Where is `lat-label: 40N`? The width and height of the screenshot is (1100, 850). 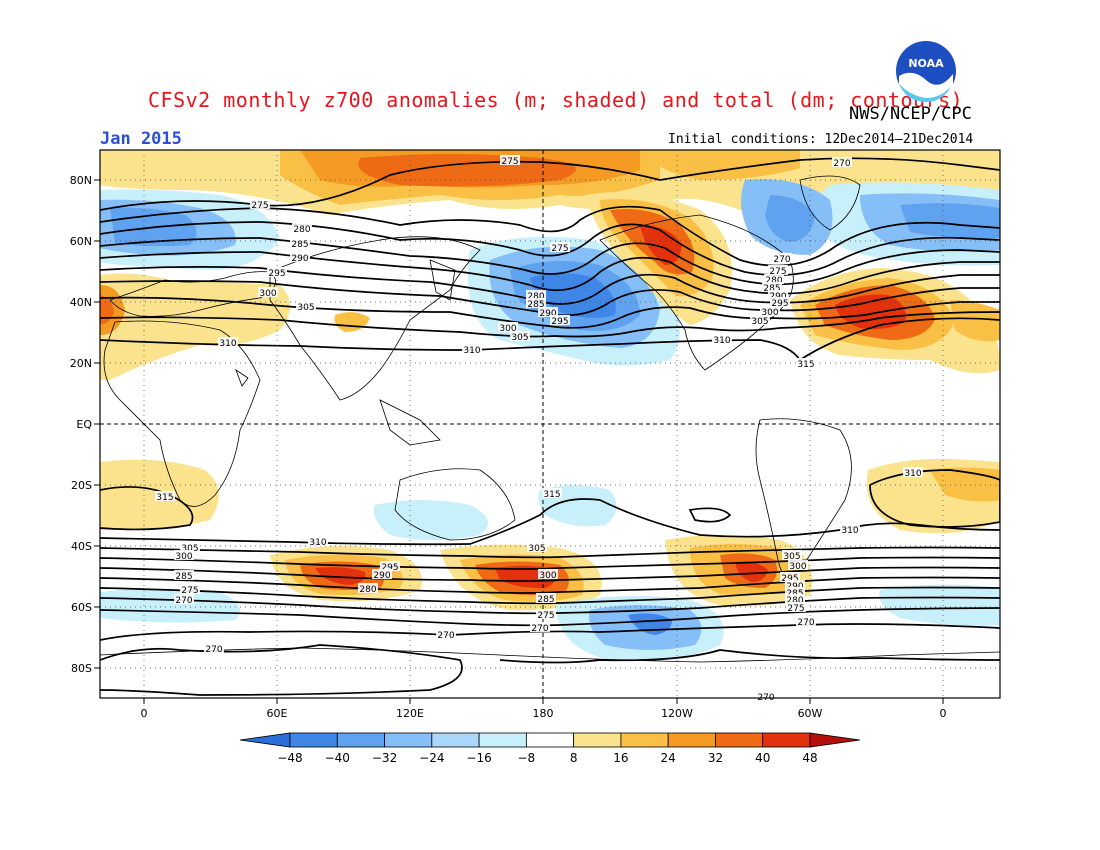 lat-label: 40N is located at coordinates (81, 302).